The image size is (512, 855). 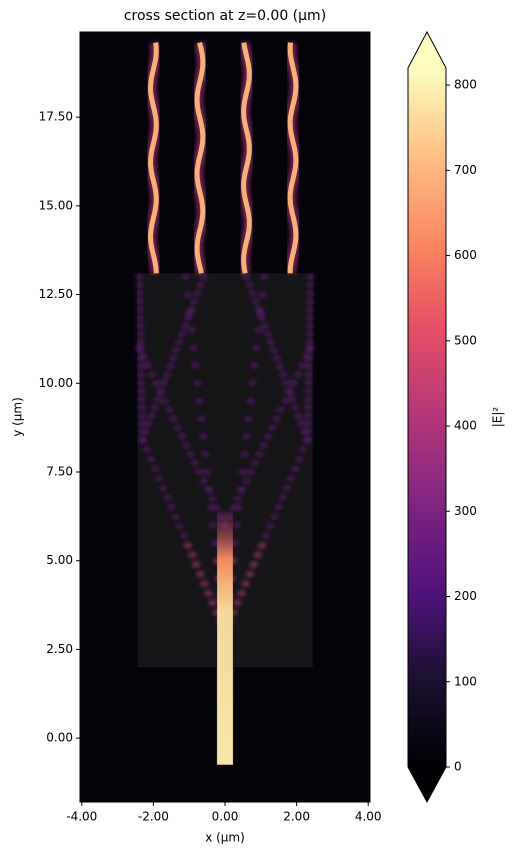 What do you see at coordinates (465, 681) in the screenshot?
I see `colorbar-tick-label: 100` at bounding box center [465, 681].